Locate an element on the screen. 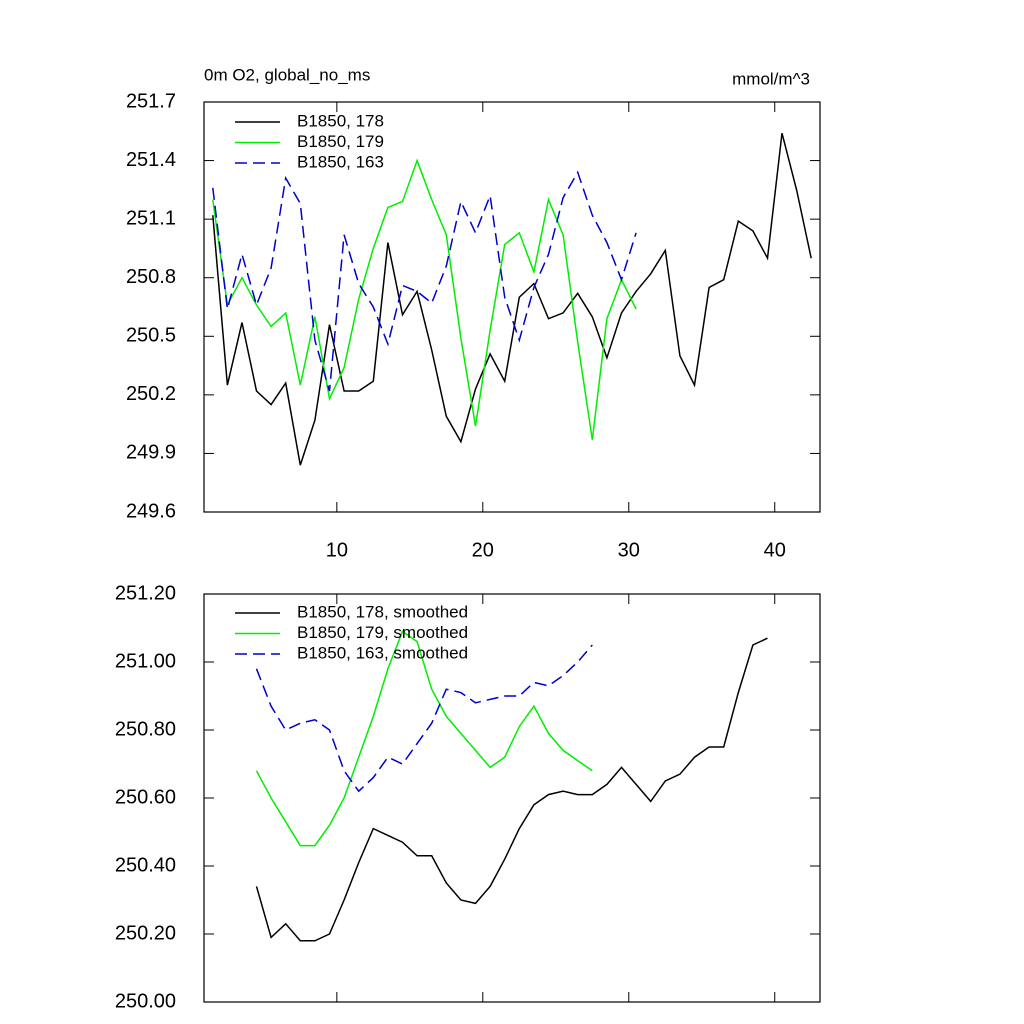 This screenshot has width=1024, height=1024. y-tick-label: 250.60 is located at coordinates (145, 797).